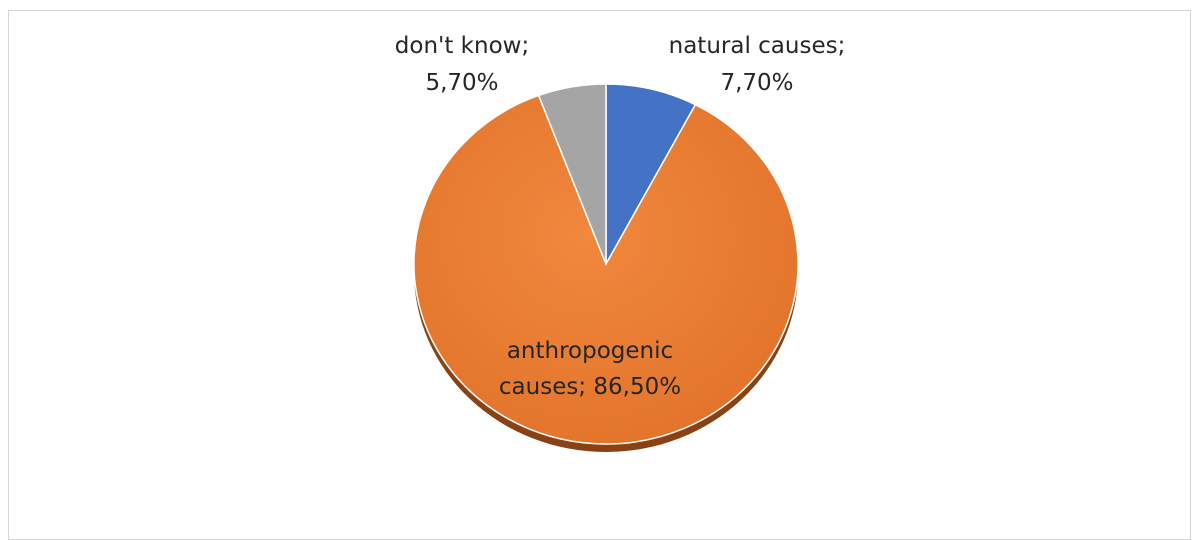 The width and height of the screenshot is (1200, 540). Describe the element at coordinates (462, 46) in the screenshot. I see `slice-label-line1: don't know;` at that location.